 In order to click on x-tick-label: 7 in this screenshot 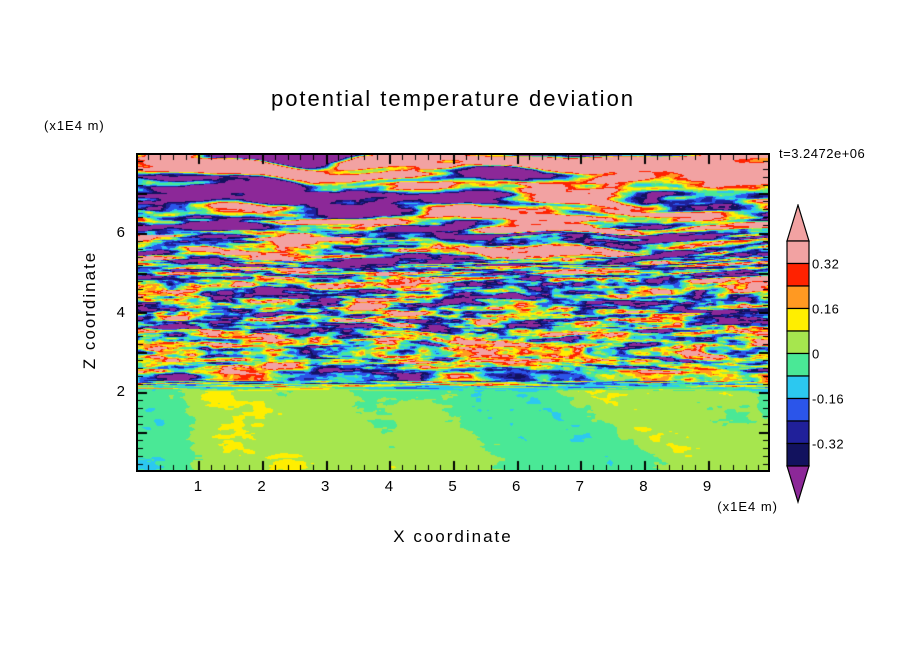, I will do `click(580, 486)`.